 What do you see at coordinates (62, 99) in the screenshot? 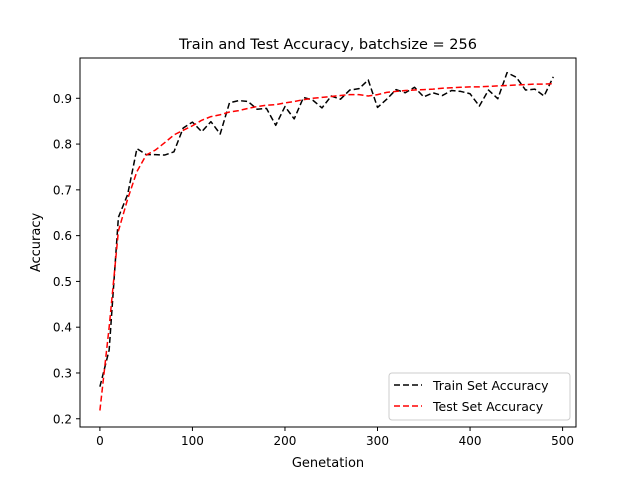
I see `y-tick-label-0.9: 0.9` at bounding box center [62, 99].